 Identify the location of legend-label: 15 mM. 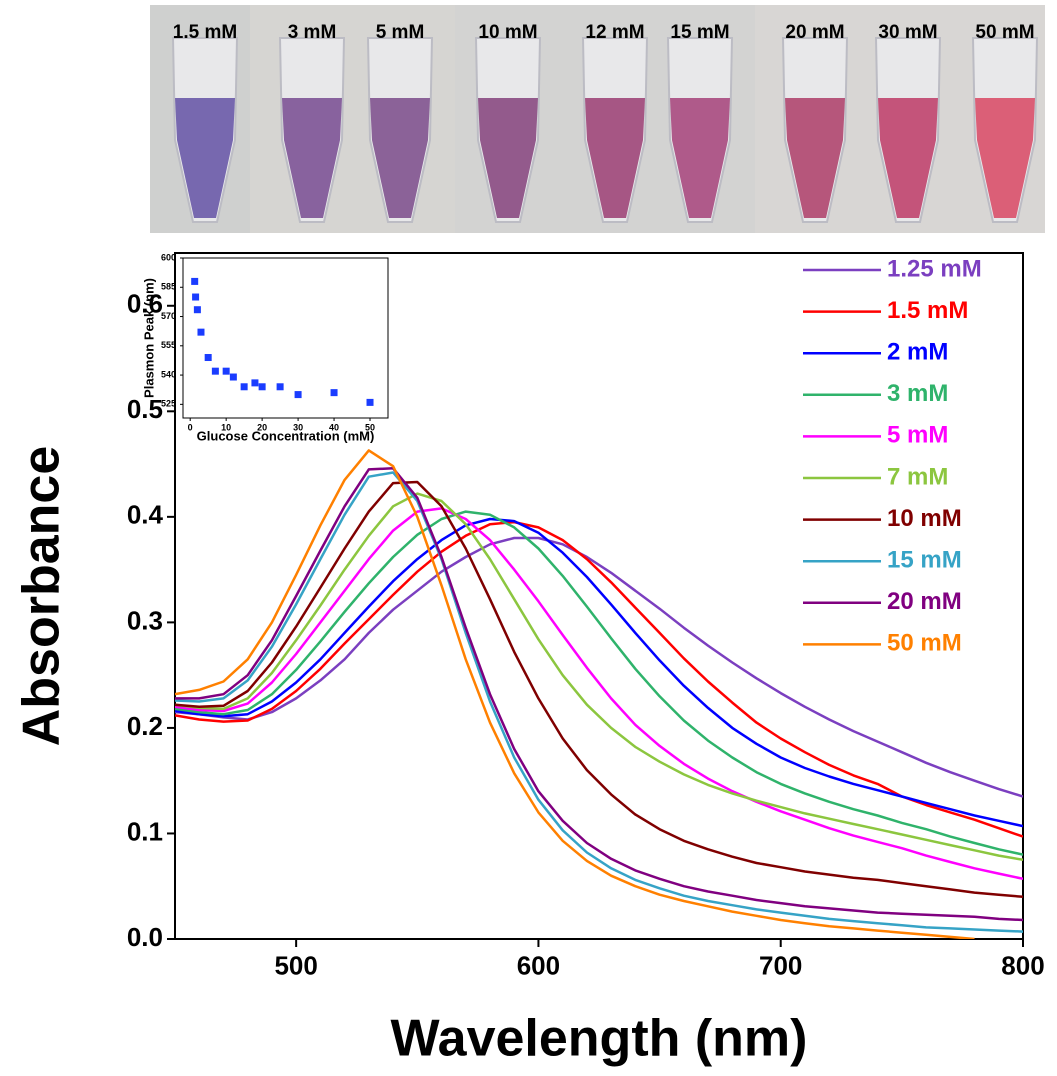
(924, 560).